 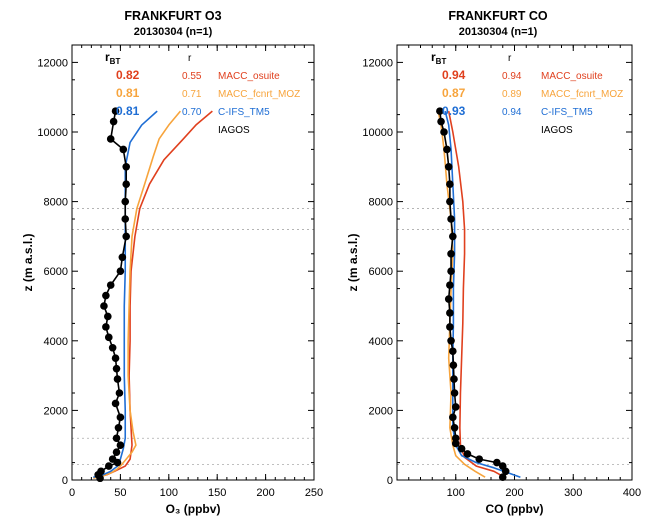 What do you see at coordinates (632, 493) in the screenshot?
I see `x-tick-label: 400` at bounding box center [632, 493].